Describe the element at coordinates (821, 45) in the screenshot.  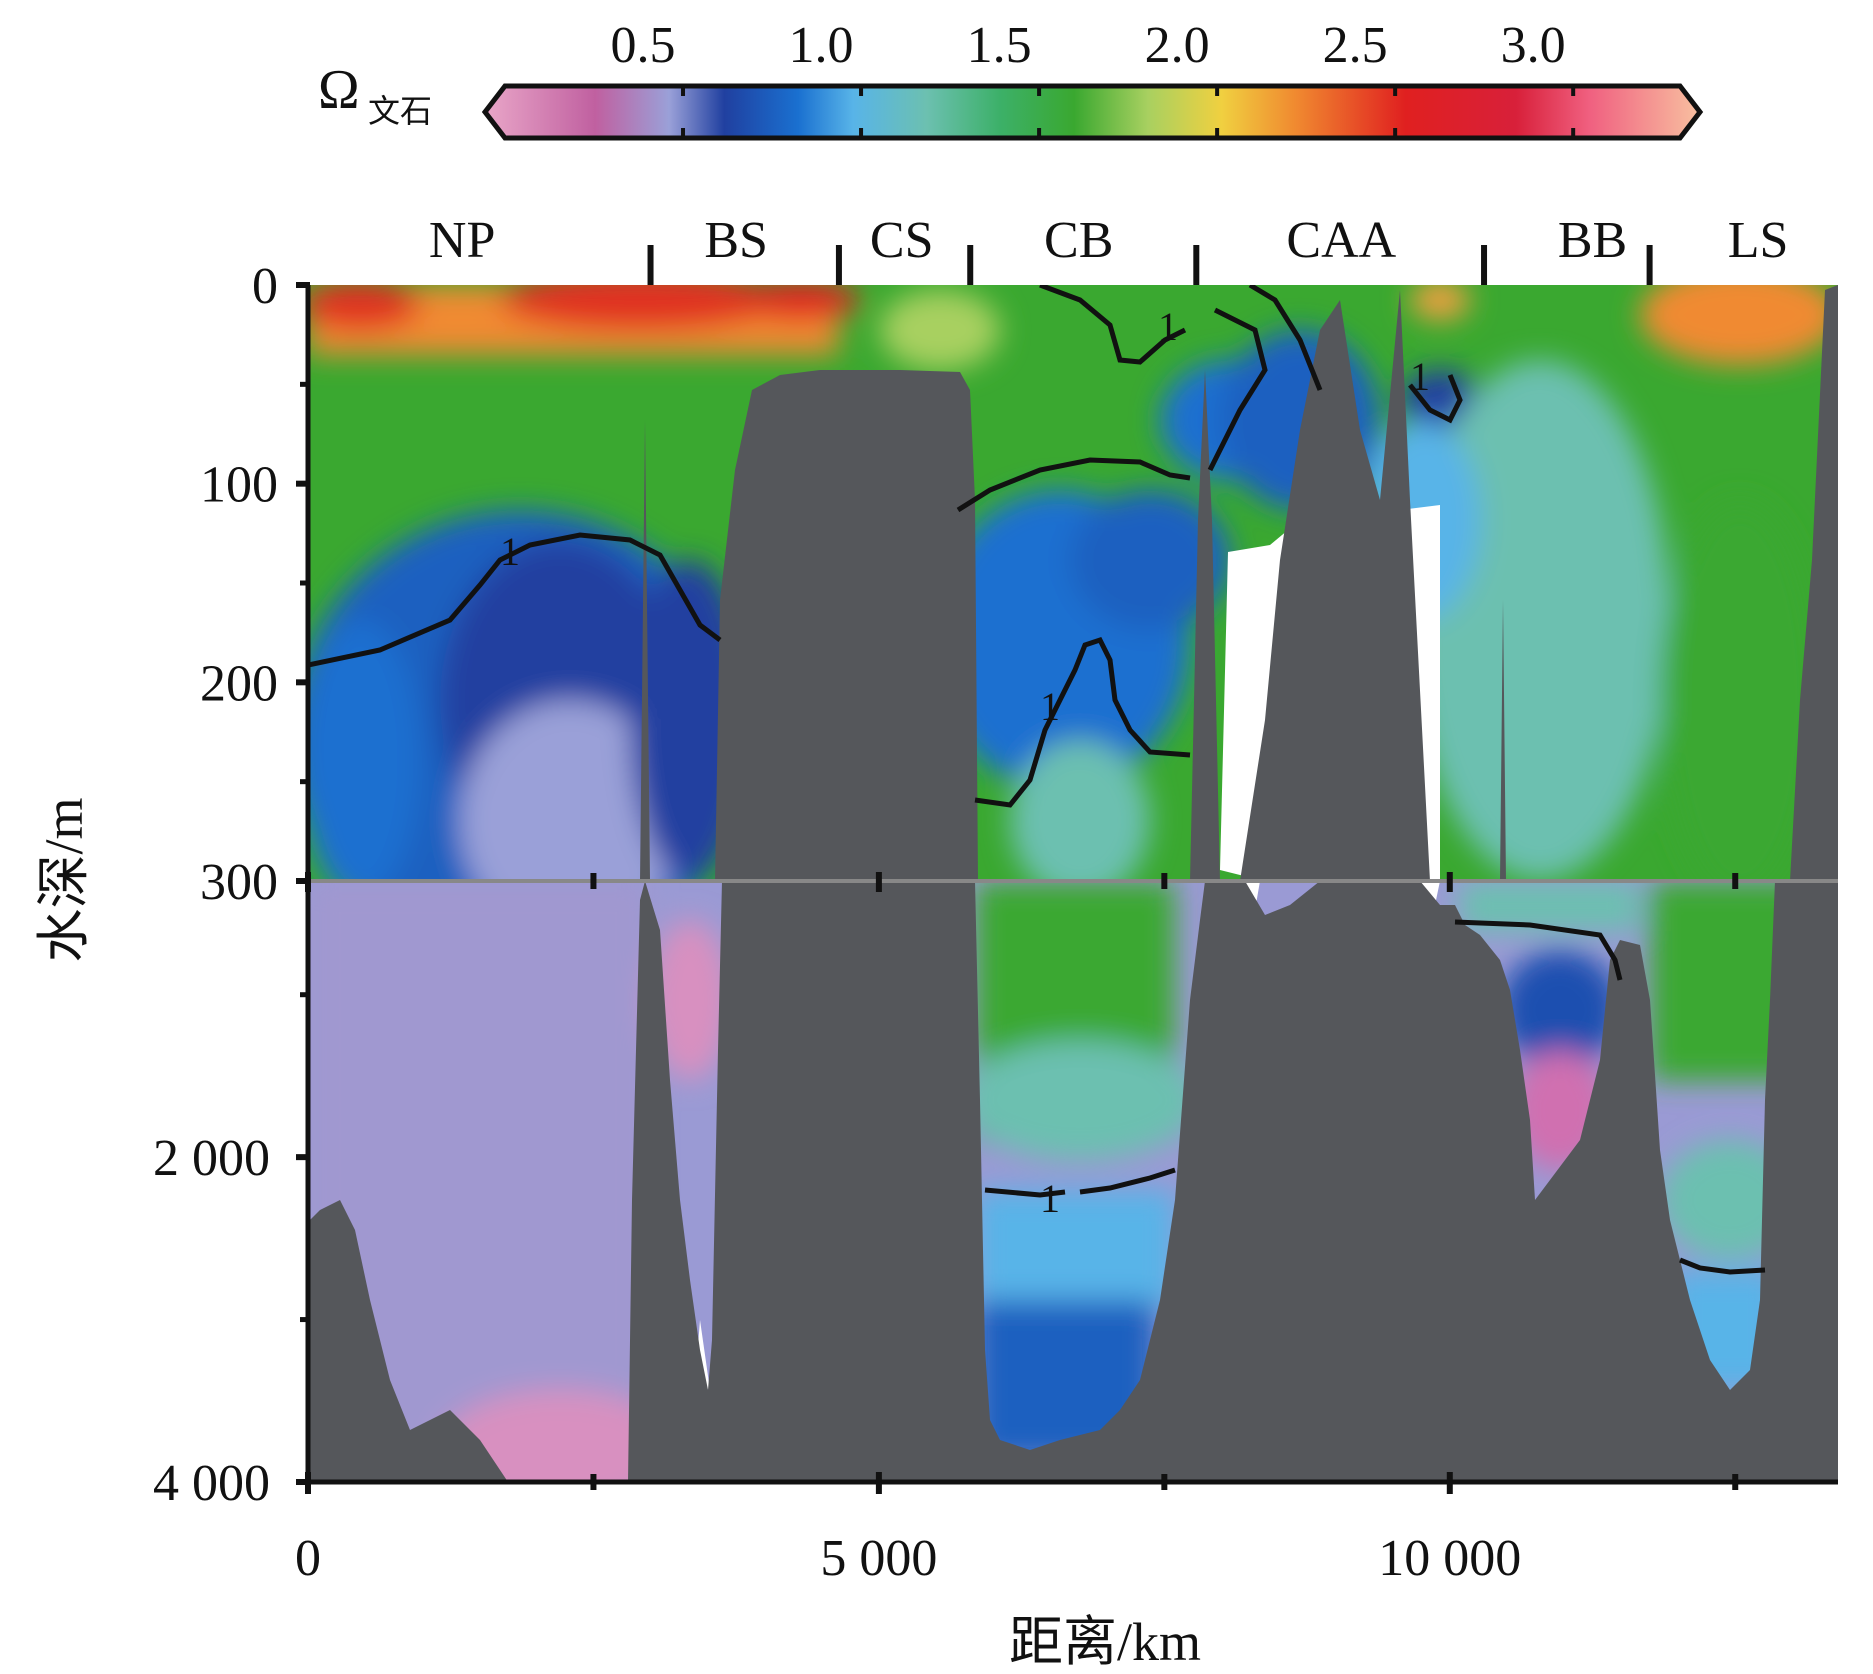
I see `colorbar-tick-label: 1.0` at that location.